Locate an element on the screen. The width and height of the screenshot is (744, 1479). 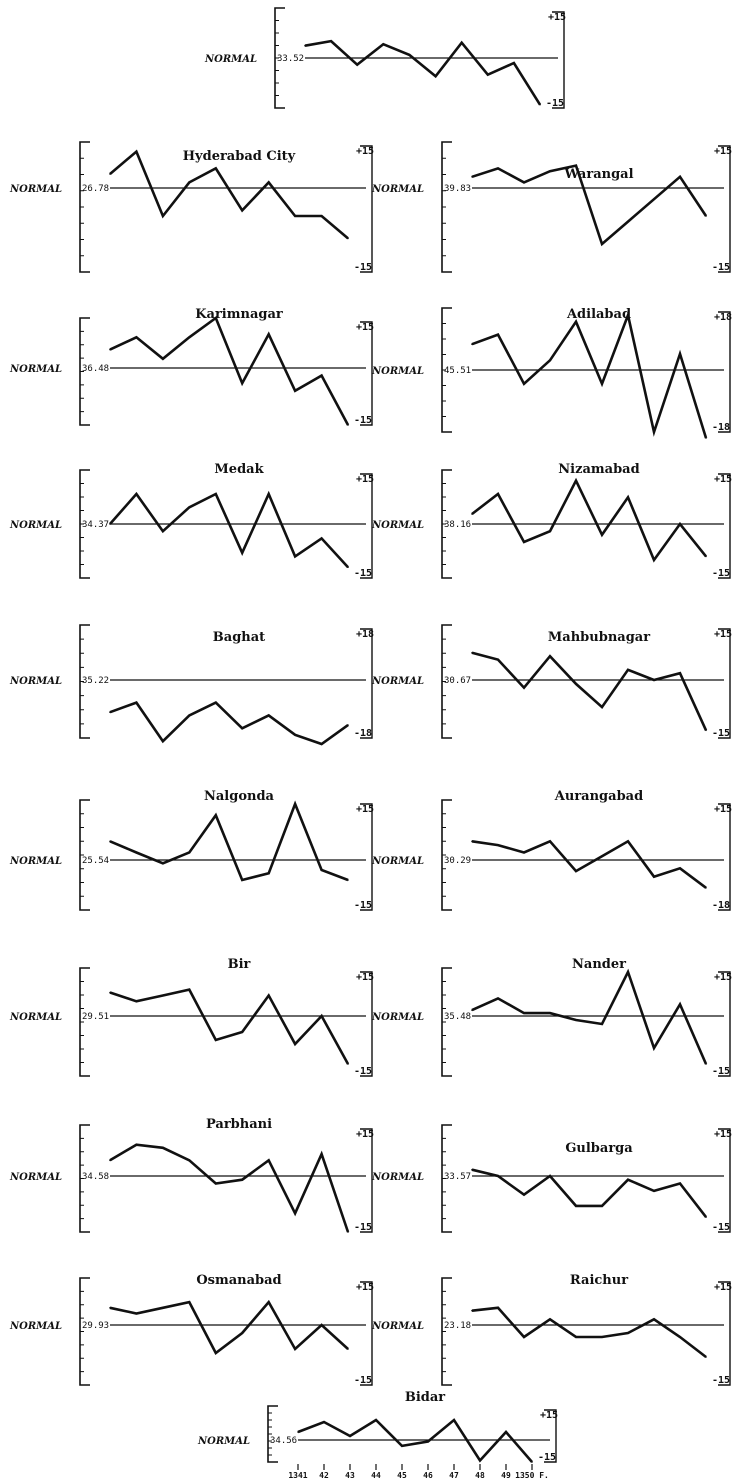
panel-adilabad: +18 -18 NORMAL 45.51 Adilabad is located at coordinates (551, 373).